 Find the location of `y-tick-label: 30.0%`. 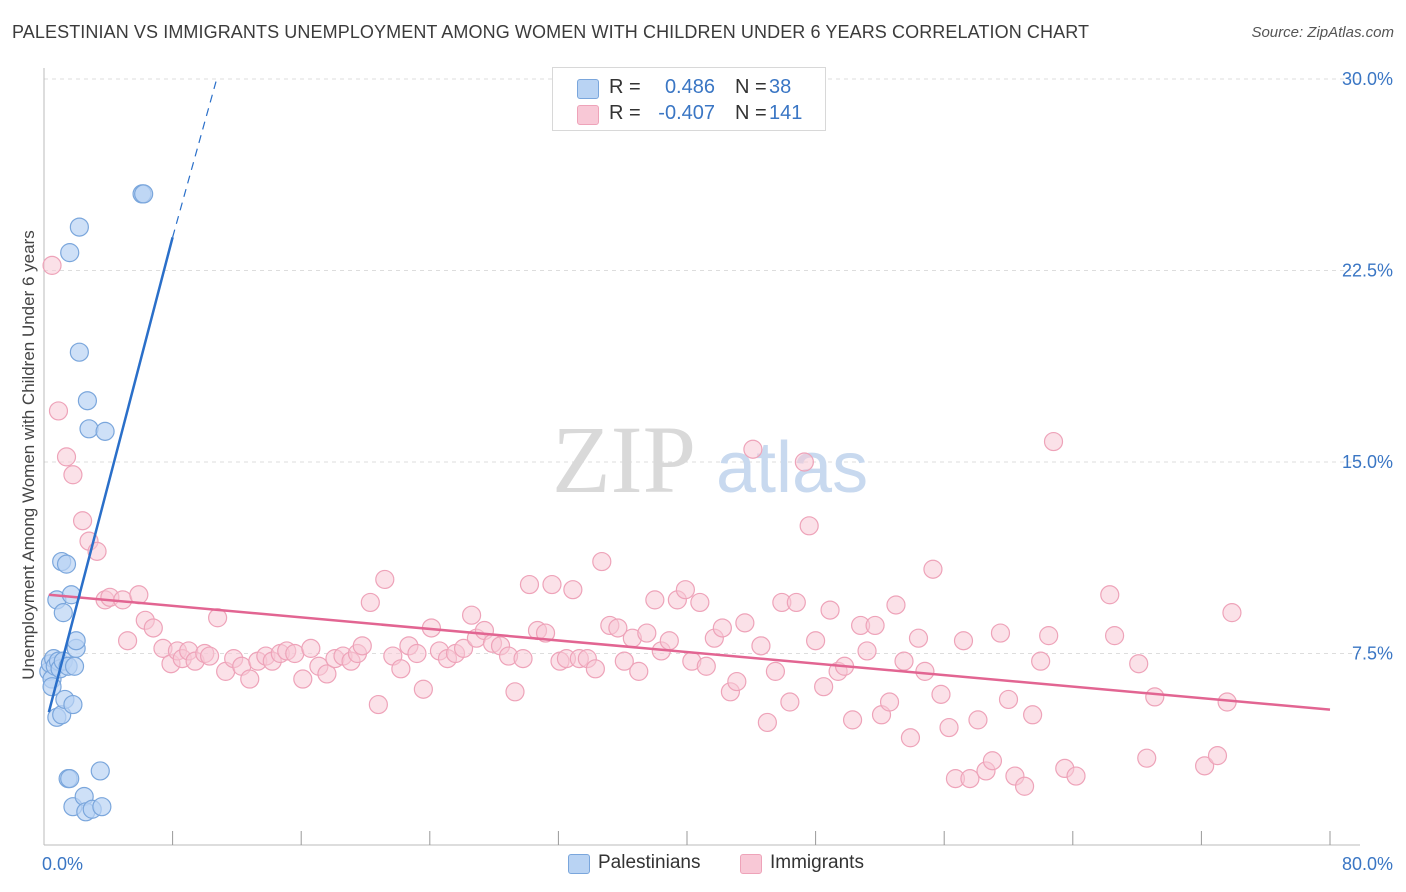

y-tick-label: 30.0% is located at coordinates (1367, 79).